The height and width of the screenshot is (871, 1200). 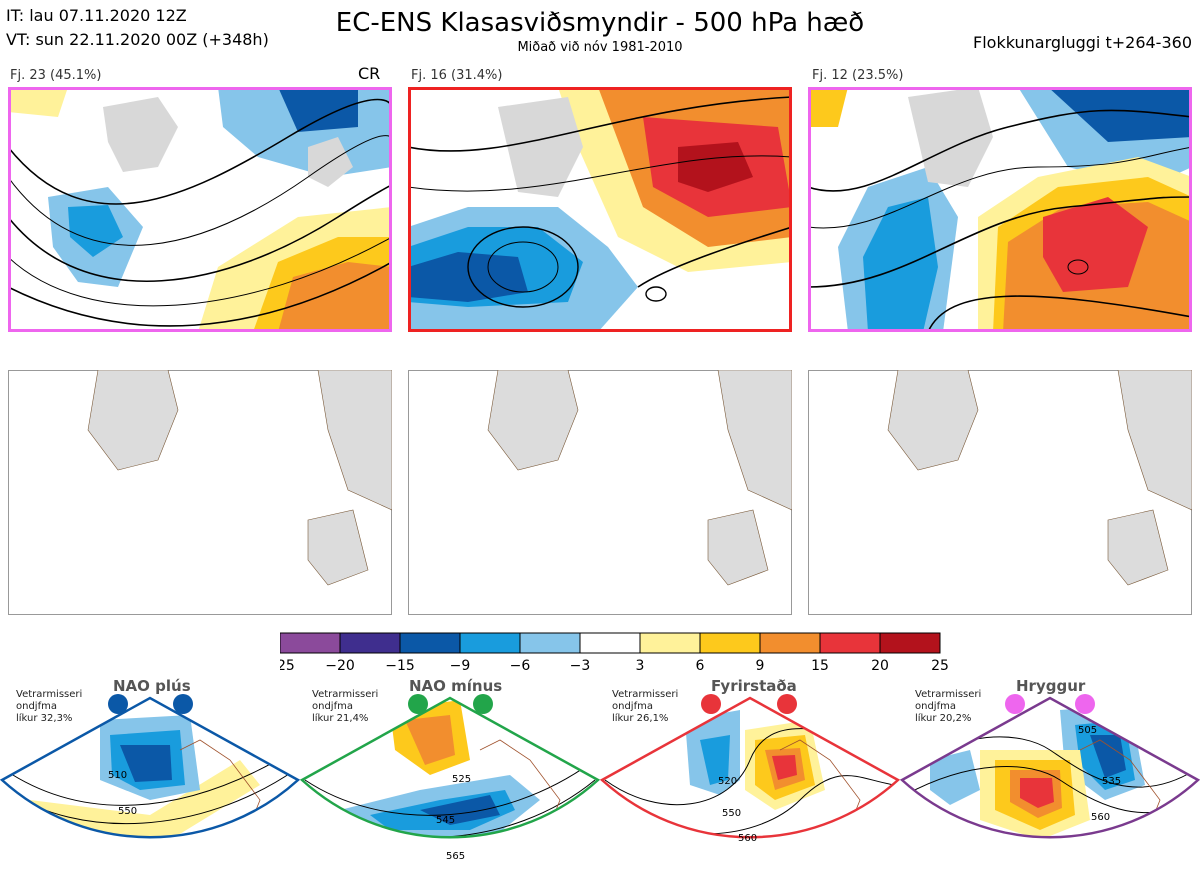 What do you see at coordinates (632, 706) in the screenshot?
I see `regime-3-note-line2: ondjfma` at bounding box center [632, 706].